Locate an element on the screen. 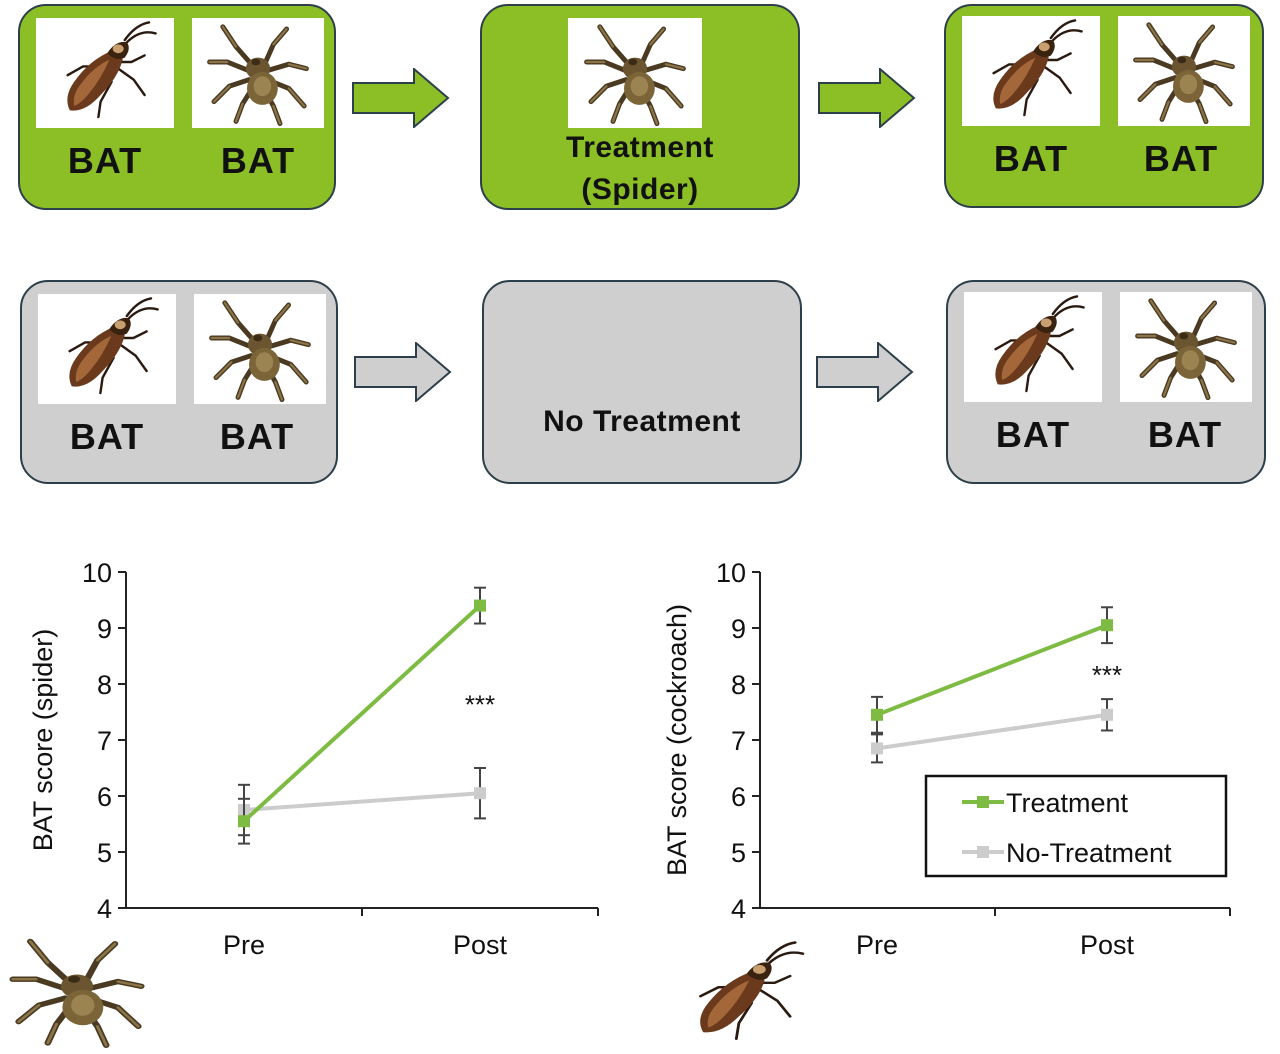 The height and width of the screenshot is (1054, 1280). treatment-pre-box: BAT BAT is located at coordinates (177, 107).